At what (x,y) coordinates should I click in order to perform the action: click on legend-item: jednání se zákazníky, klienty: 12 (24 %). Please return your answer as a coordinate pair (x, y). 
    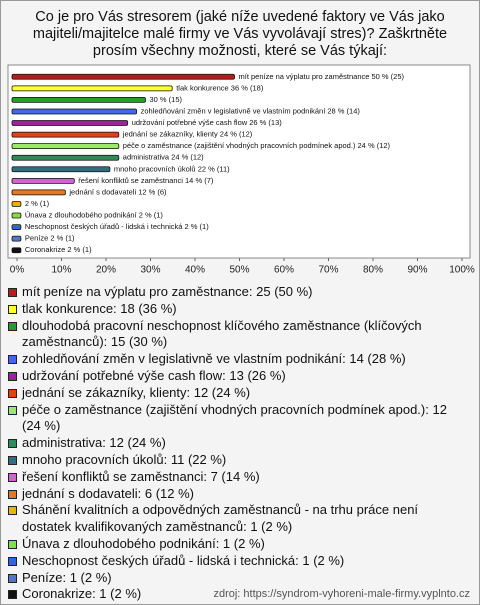
    Looking at the image, I should click on (237, 393).